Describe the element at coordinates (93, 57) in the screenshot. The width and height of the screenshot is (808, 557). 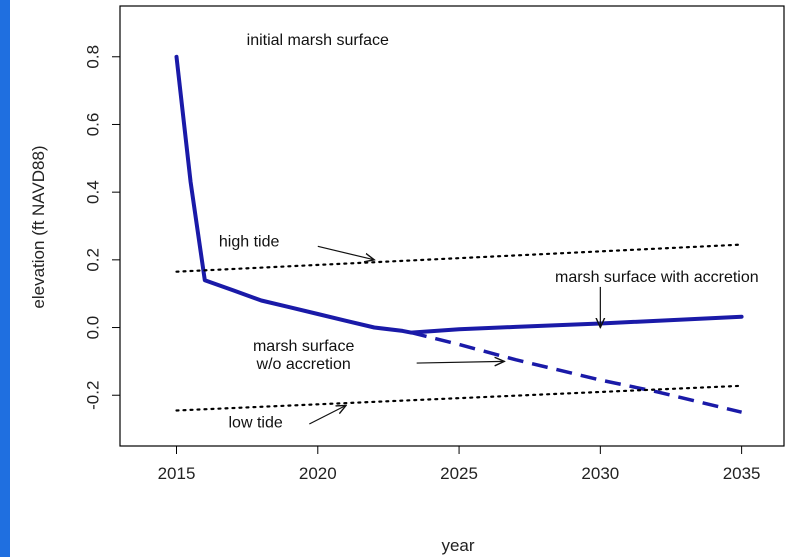
I see `y-tick-label: 0.8` at that location.